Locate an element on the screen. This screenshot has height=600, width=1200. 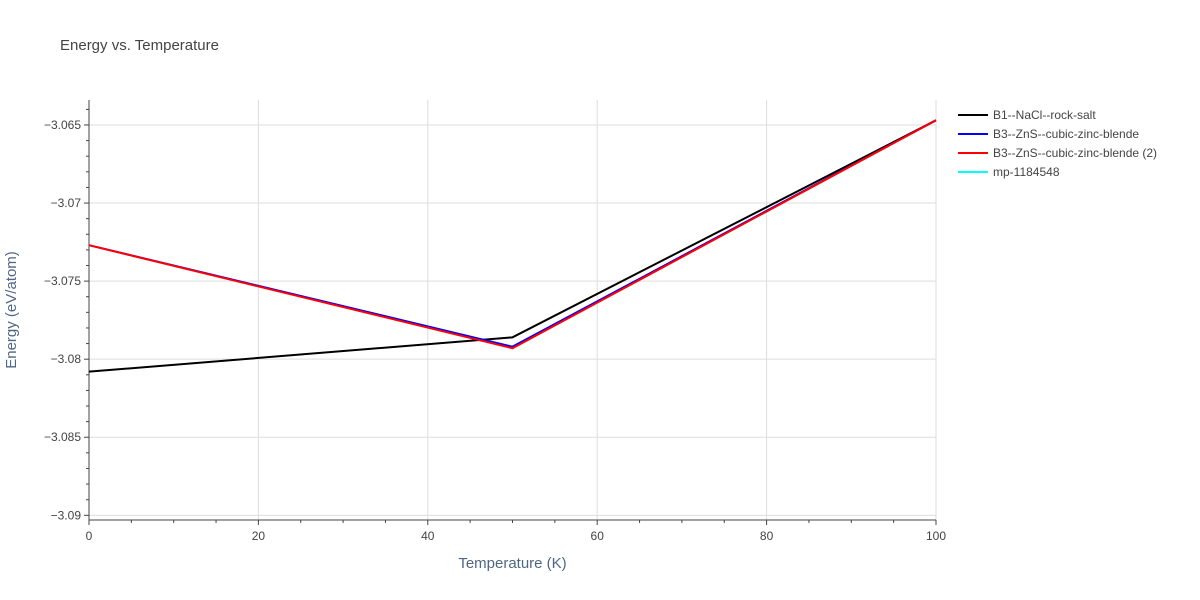
x-tick-label: 60 is located at coordinates (598, 536).